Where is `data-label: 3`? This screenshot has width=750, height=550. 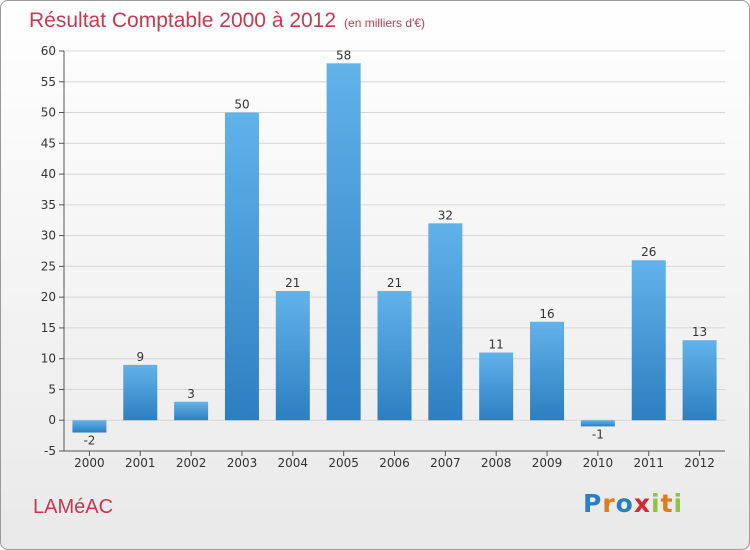 data-label: 3 is located at coordinates (191, 394).